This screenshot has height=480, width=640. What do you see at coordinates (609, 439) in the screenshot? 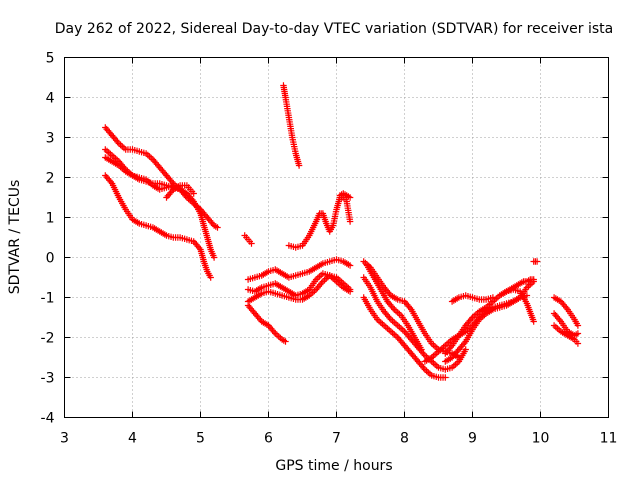
I see `x-tick-label: 11` at bounding box center [609, 439].